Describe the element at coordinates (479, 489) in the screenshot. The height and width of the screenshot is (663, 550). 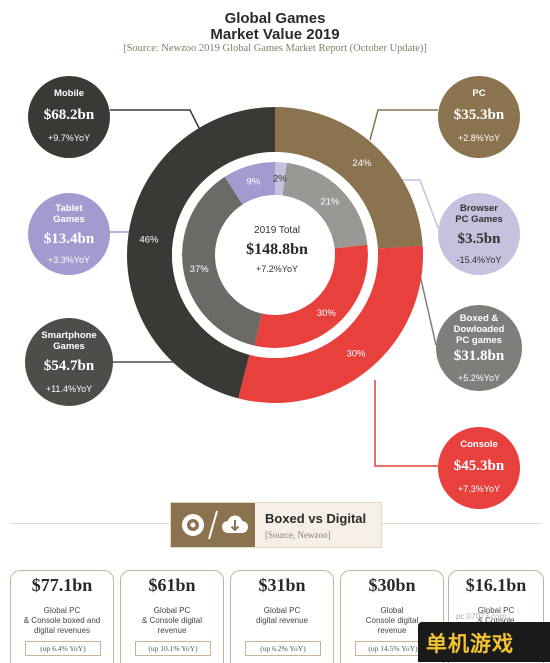
I see `bubble-console-yoy: +7.3%YoY` at that location.